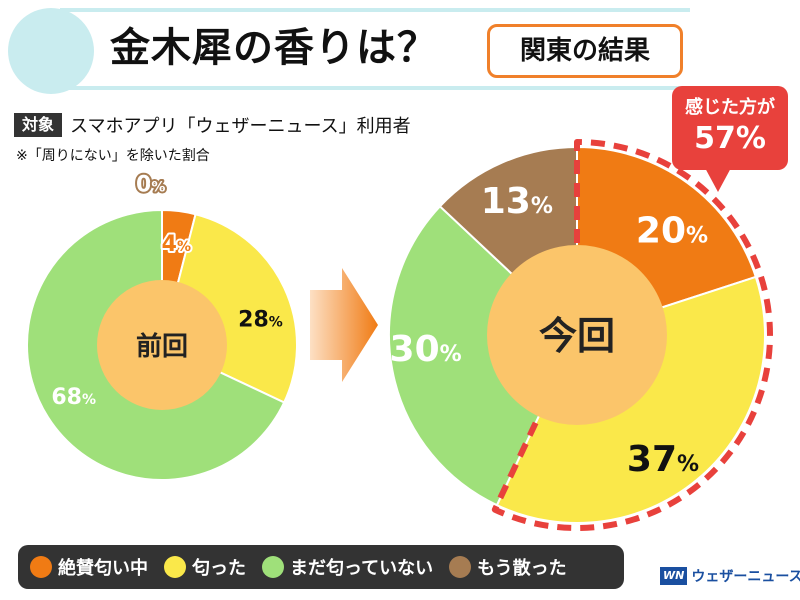 The width and height of the screenshot is (800, 600). I want to click on legend-label: 絶賛匂い中, so click(103, 568).